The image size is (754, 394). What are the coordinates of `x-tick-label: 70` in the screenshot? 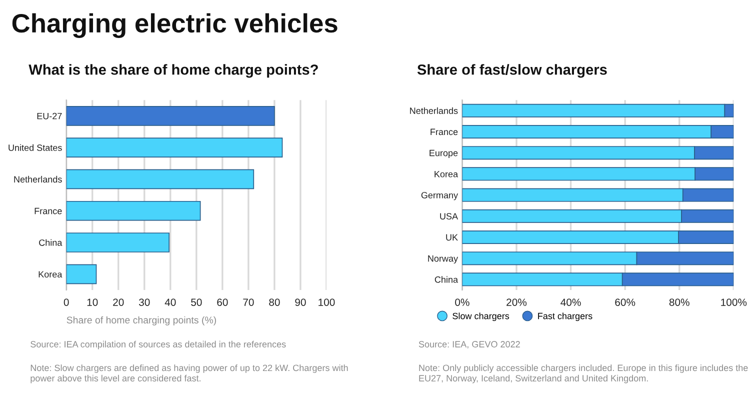 It's located at (248, 302).